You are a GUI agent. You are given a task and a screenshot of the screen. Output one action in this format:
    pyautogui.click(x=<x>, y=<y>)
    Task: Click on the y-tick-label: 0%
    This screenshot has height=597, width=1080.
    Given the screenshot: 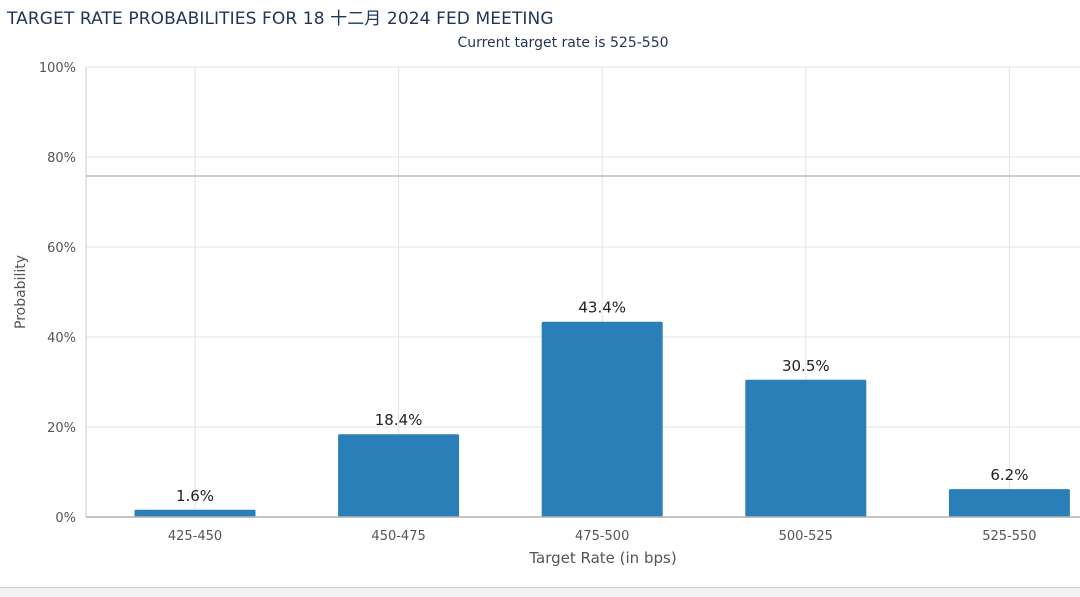 What is the action you would take?
    pyautogui.click(x=65, y=518)
    